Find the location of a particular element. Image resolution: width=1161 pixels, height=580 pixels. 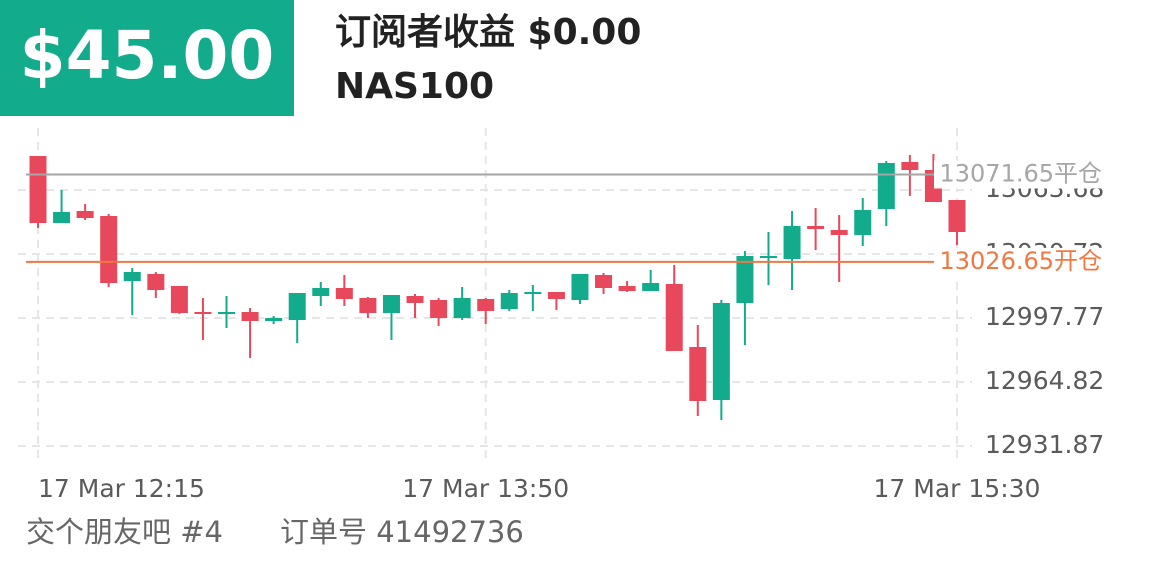

order: 订单号 41492736 is located at coordinates (402, 532).